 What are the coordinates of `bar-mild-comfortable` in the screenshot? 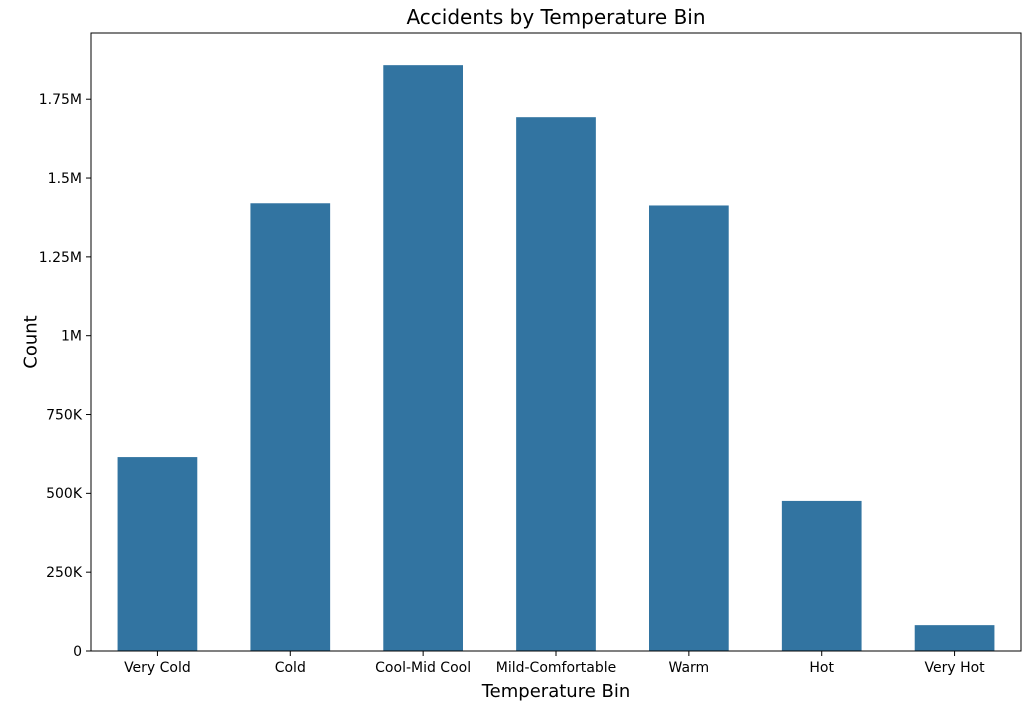 It's located at (556, 384).